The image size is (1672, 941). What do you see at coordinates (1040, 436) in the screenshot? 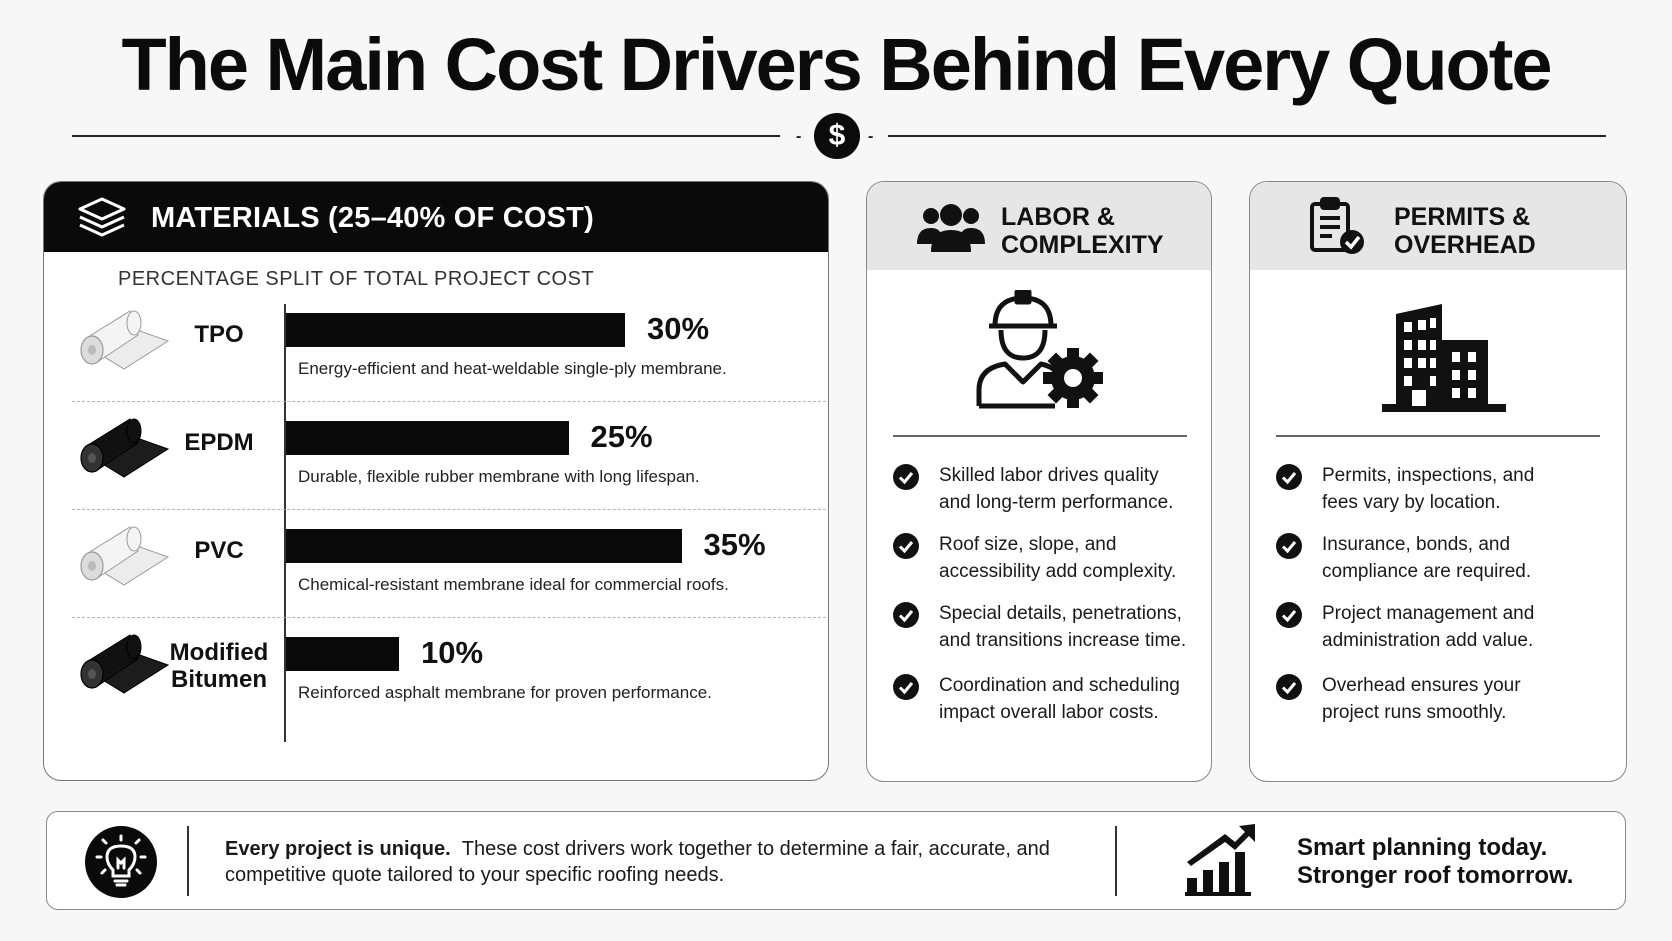
I see `labor-divider` at bounding box center [1040, 436].